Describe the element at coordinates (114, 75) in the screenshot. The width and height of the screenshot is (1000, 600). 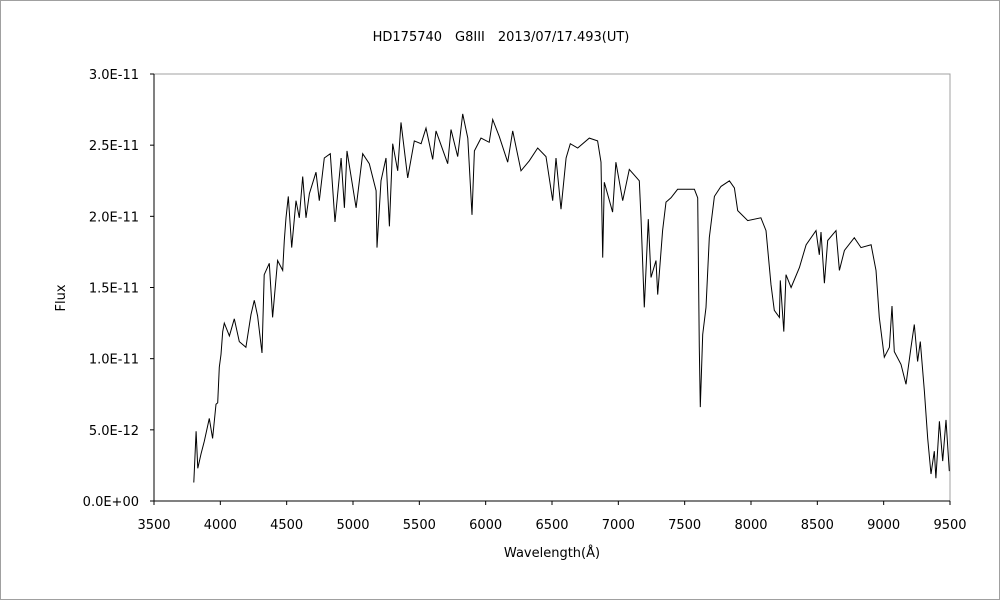
I see `y-tick-label: 3.0E-11` at that location.